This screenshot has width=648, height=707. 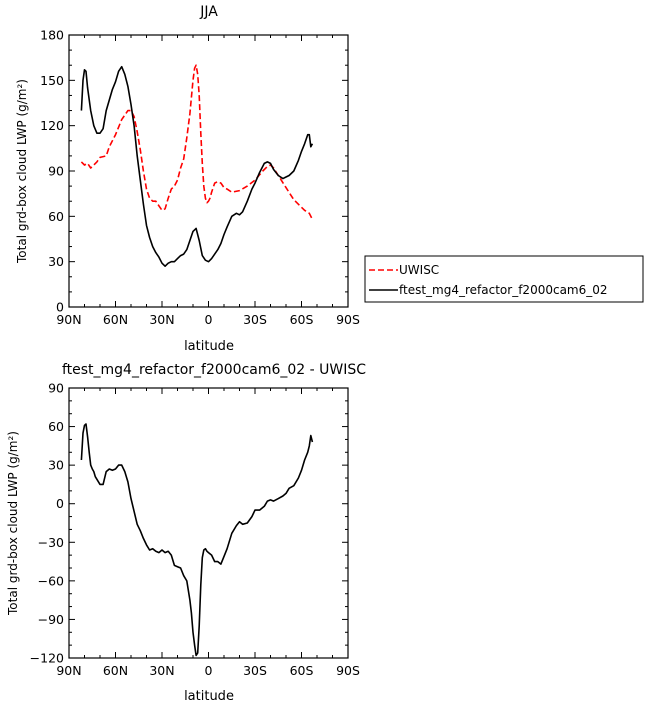 I want to click on bottom-x-tick-label: 30S, so click(x=255, y=670).